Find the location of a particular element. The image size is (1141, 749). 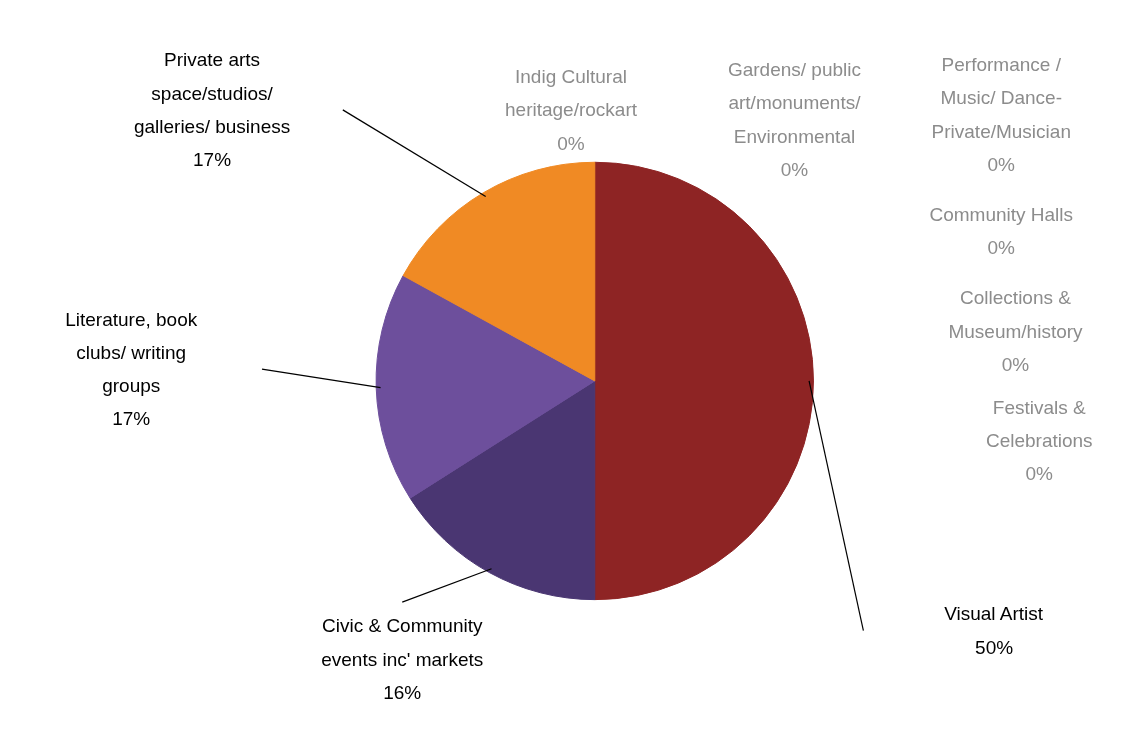

category-label: Community Halls is located at coordinates (1001, 214).